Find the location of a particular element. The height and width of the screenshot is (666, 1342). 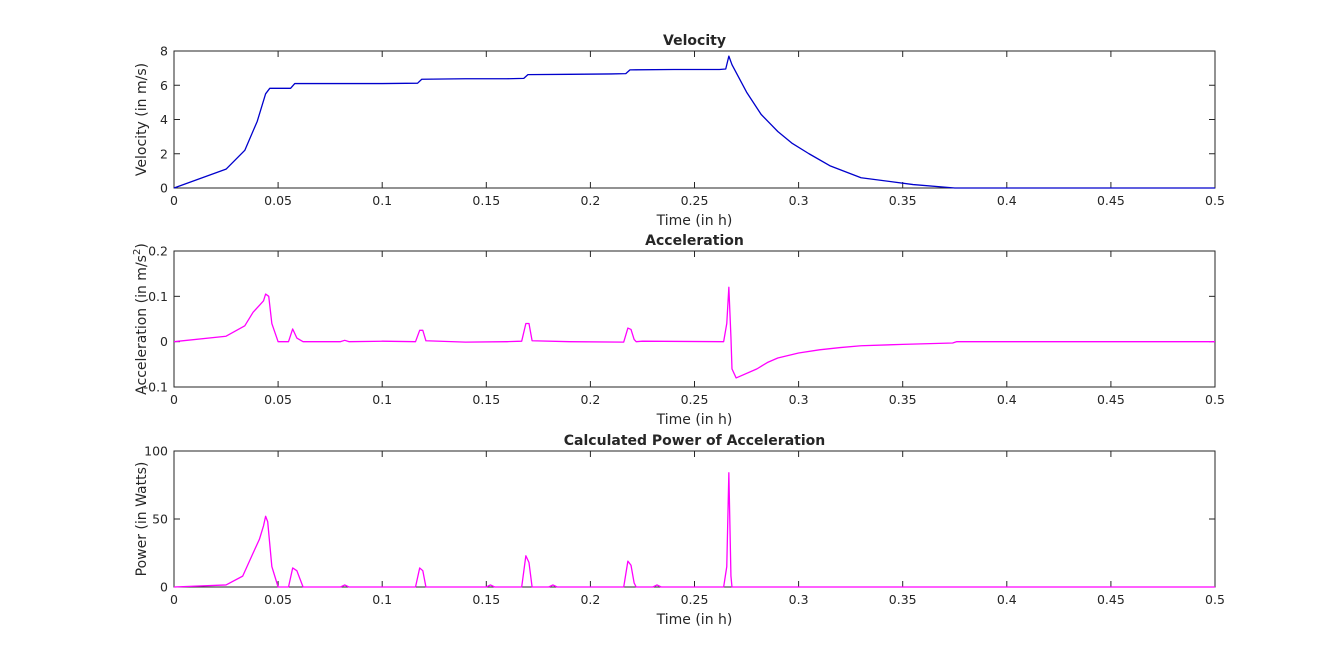

y-tick-label: 0.1 is located at coordinates (158, 296).